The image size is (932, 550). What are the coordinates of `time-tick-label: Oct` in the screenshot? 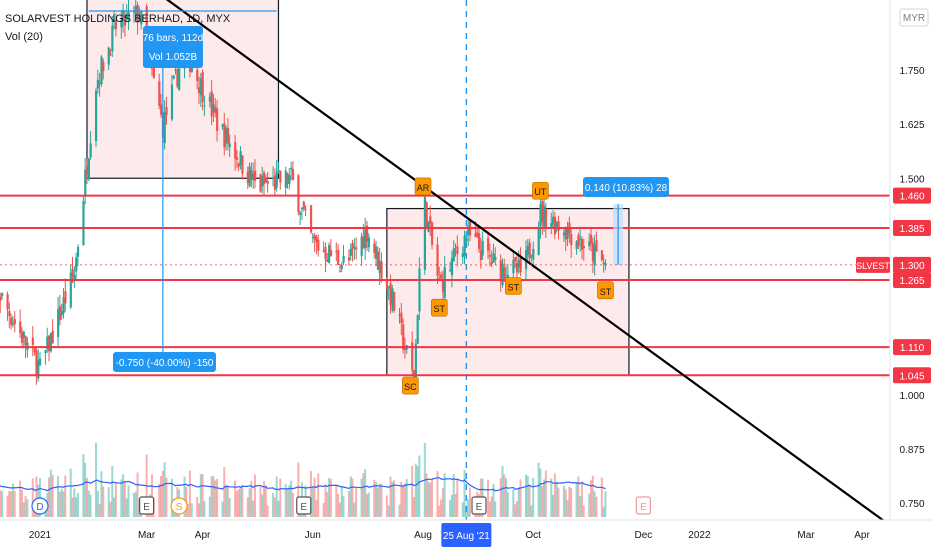 It's located at (533, 535).